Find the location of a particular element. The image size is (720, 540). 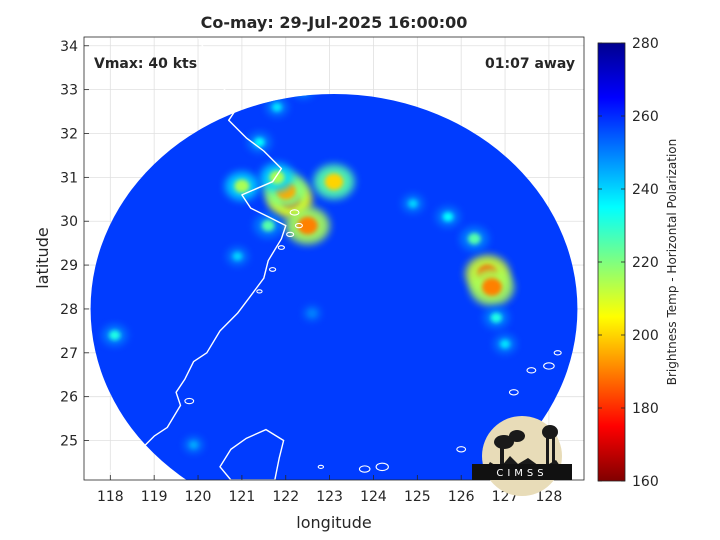

x-tick-label: 119 is located at coordinates (154, 497).